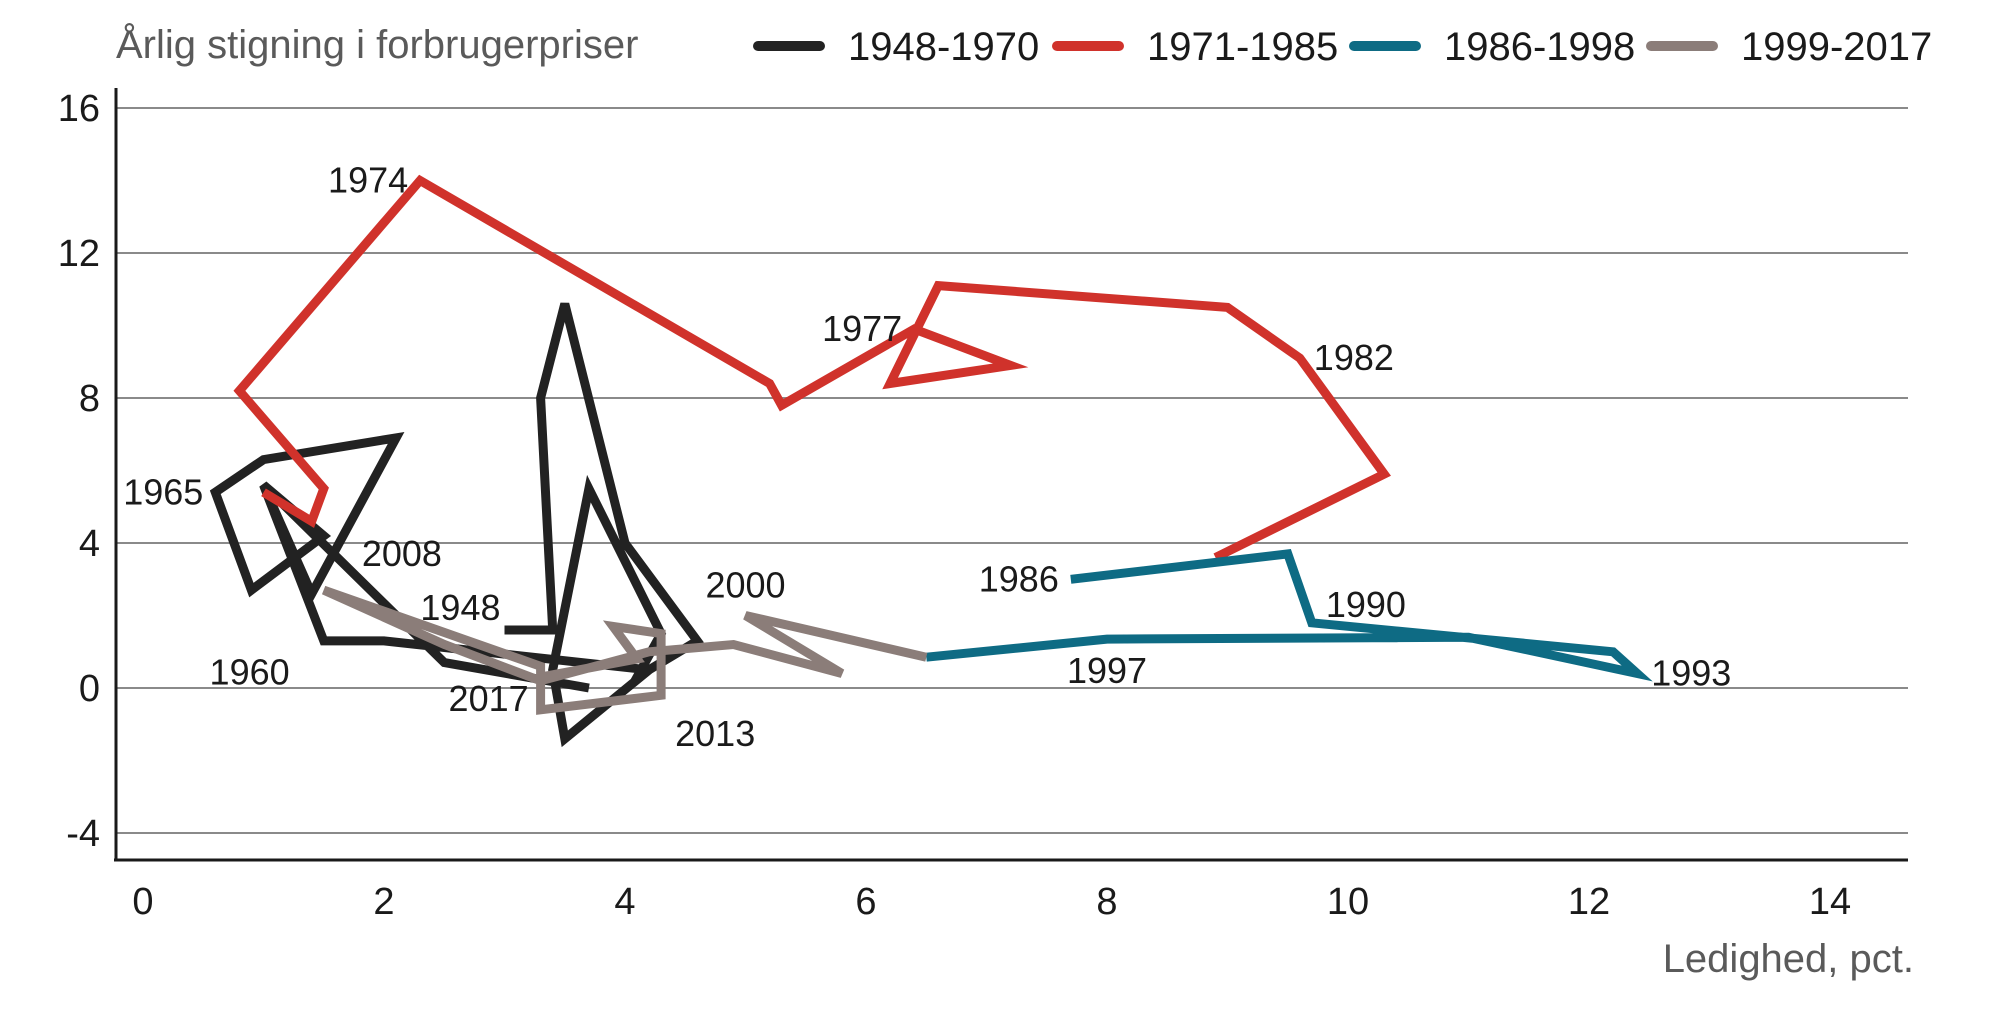 The height and width of the screenshot is (1027, 2000). What do you see at coordinates (89, 689) in the screenshot?
I see `y-tick-label: 0` at bounding box center [89, 689].